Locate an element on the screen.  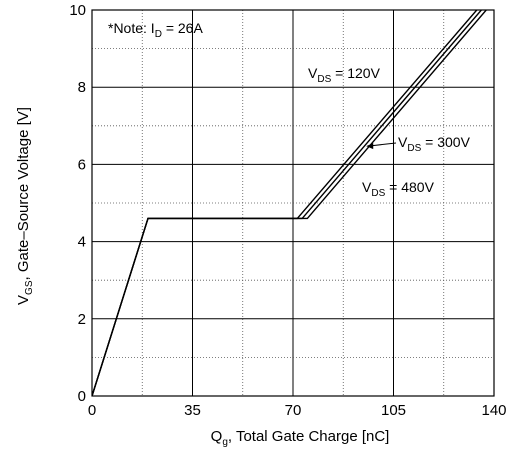
series-label-0: VDS = 120V is located at coordinates (344, 75).